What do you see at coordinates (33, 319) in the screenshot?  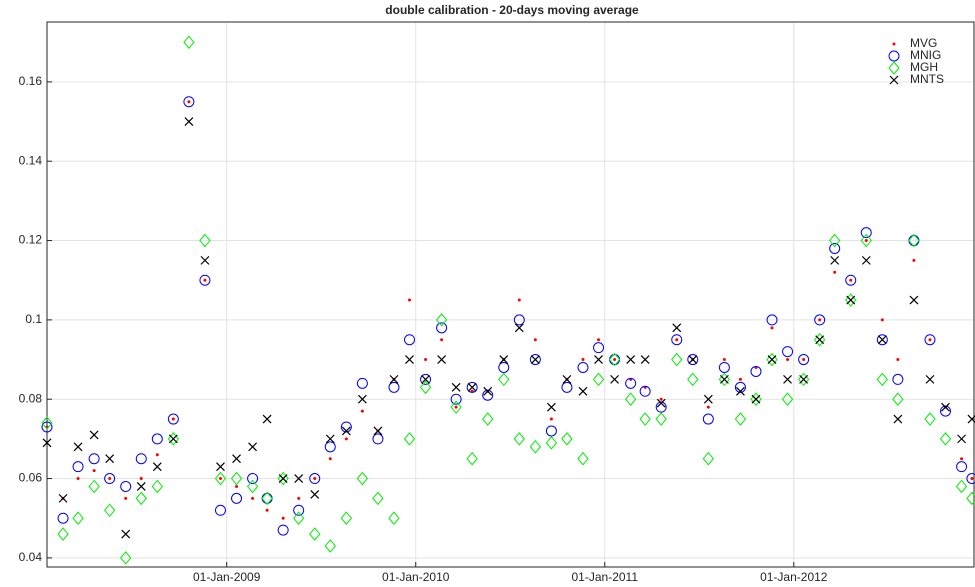 I see `y-tick-label: 0.1` at bounding box center [33, 319].